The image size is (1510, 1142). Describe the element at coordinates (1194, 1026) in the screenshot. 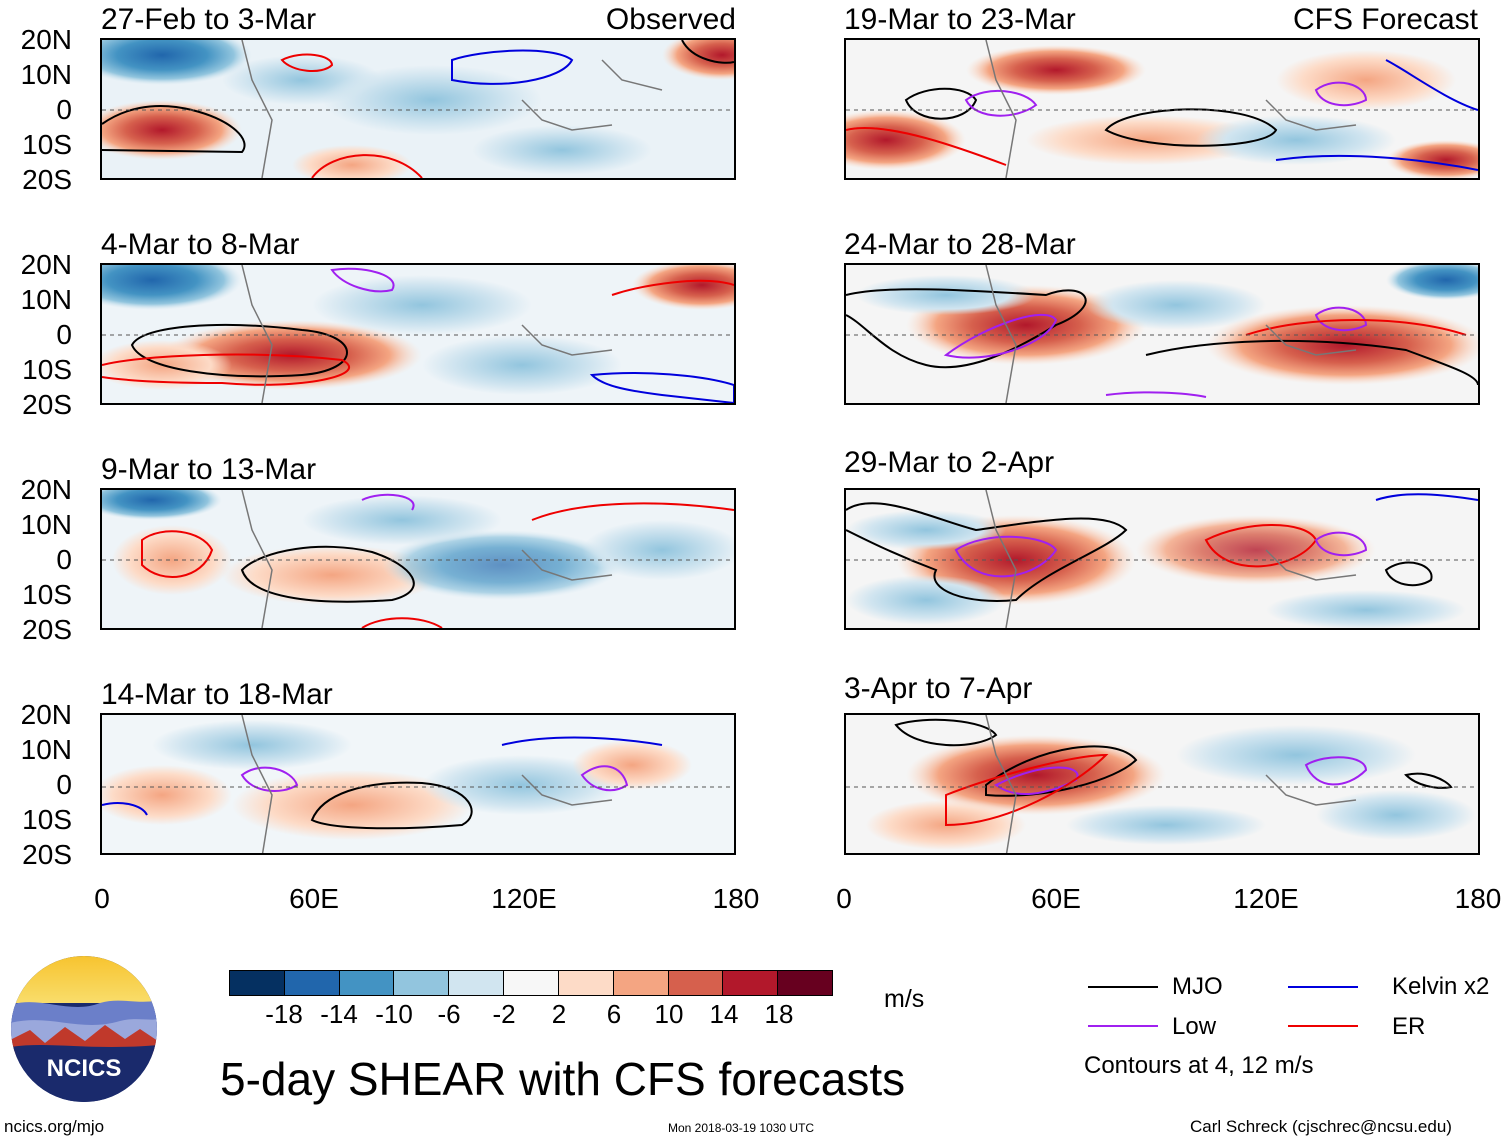

I see `legend-label-low: Low` at that location.